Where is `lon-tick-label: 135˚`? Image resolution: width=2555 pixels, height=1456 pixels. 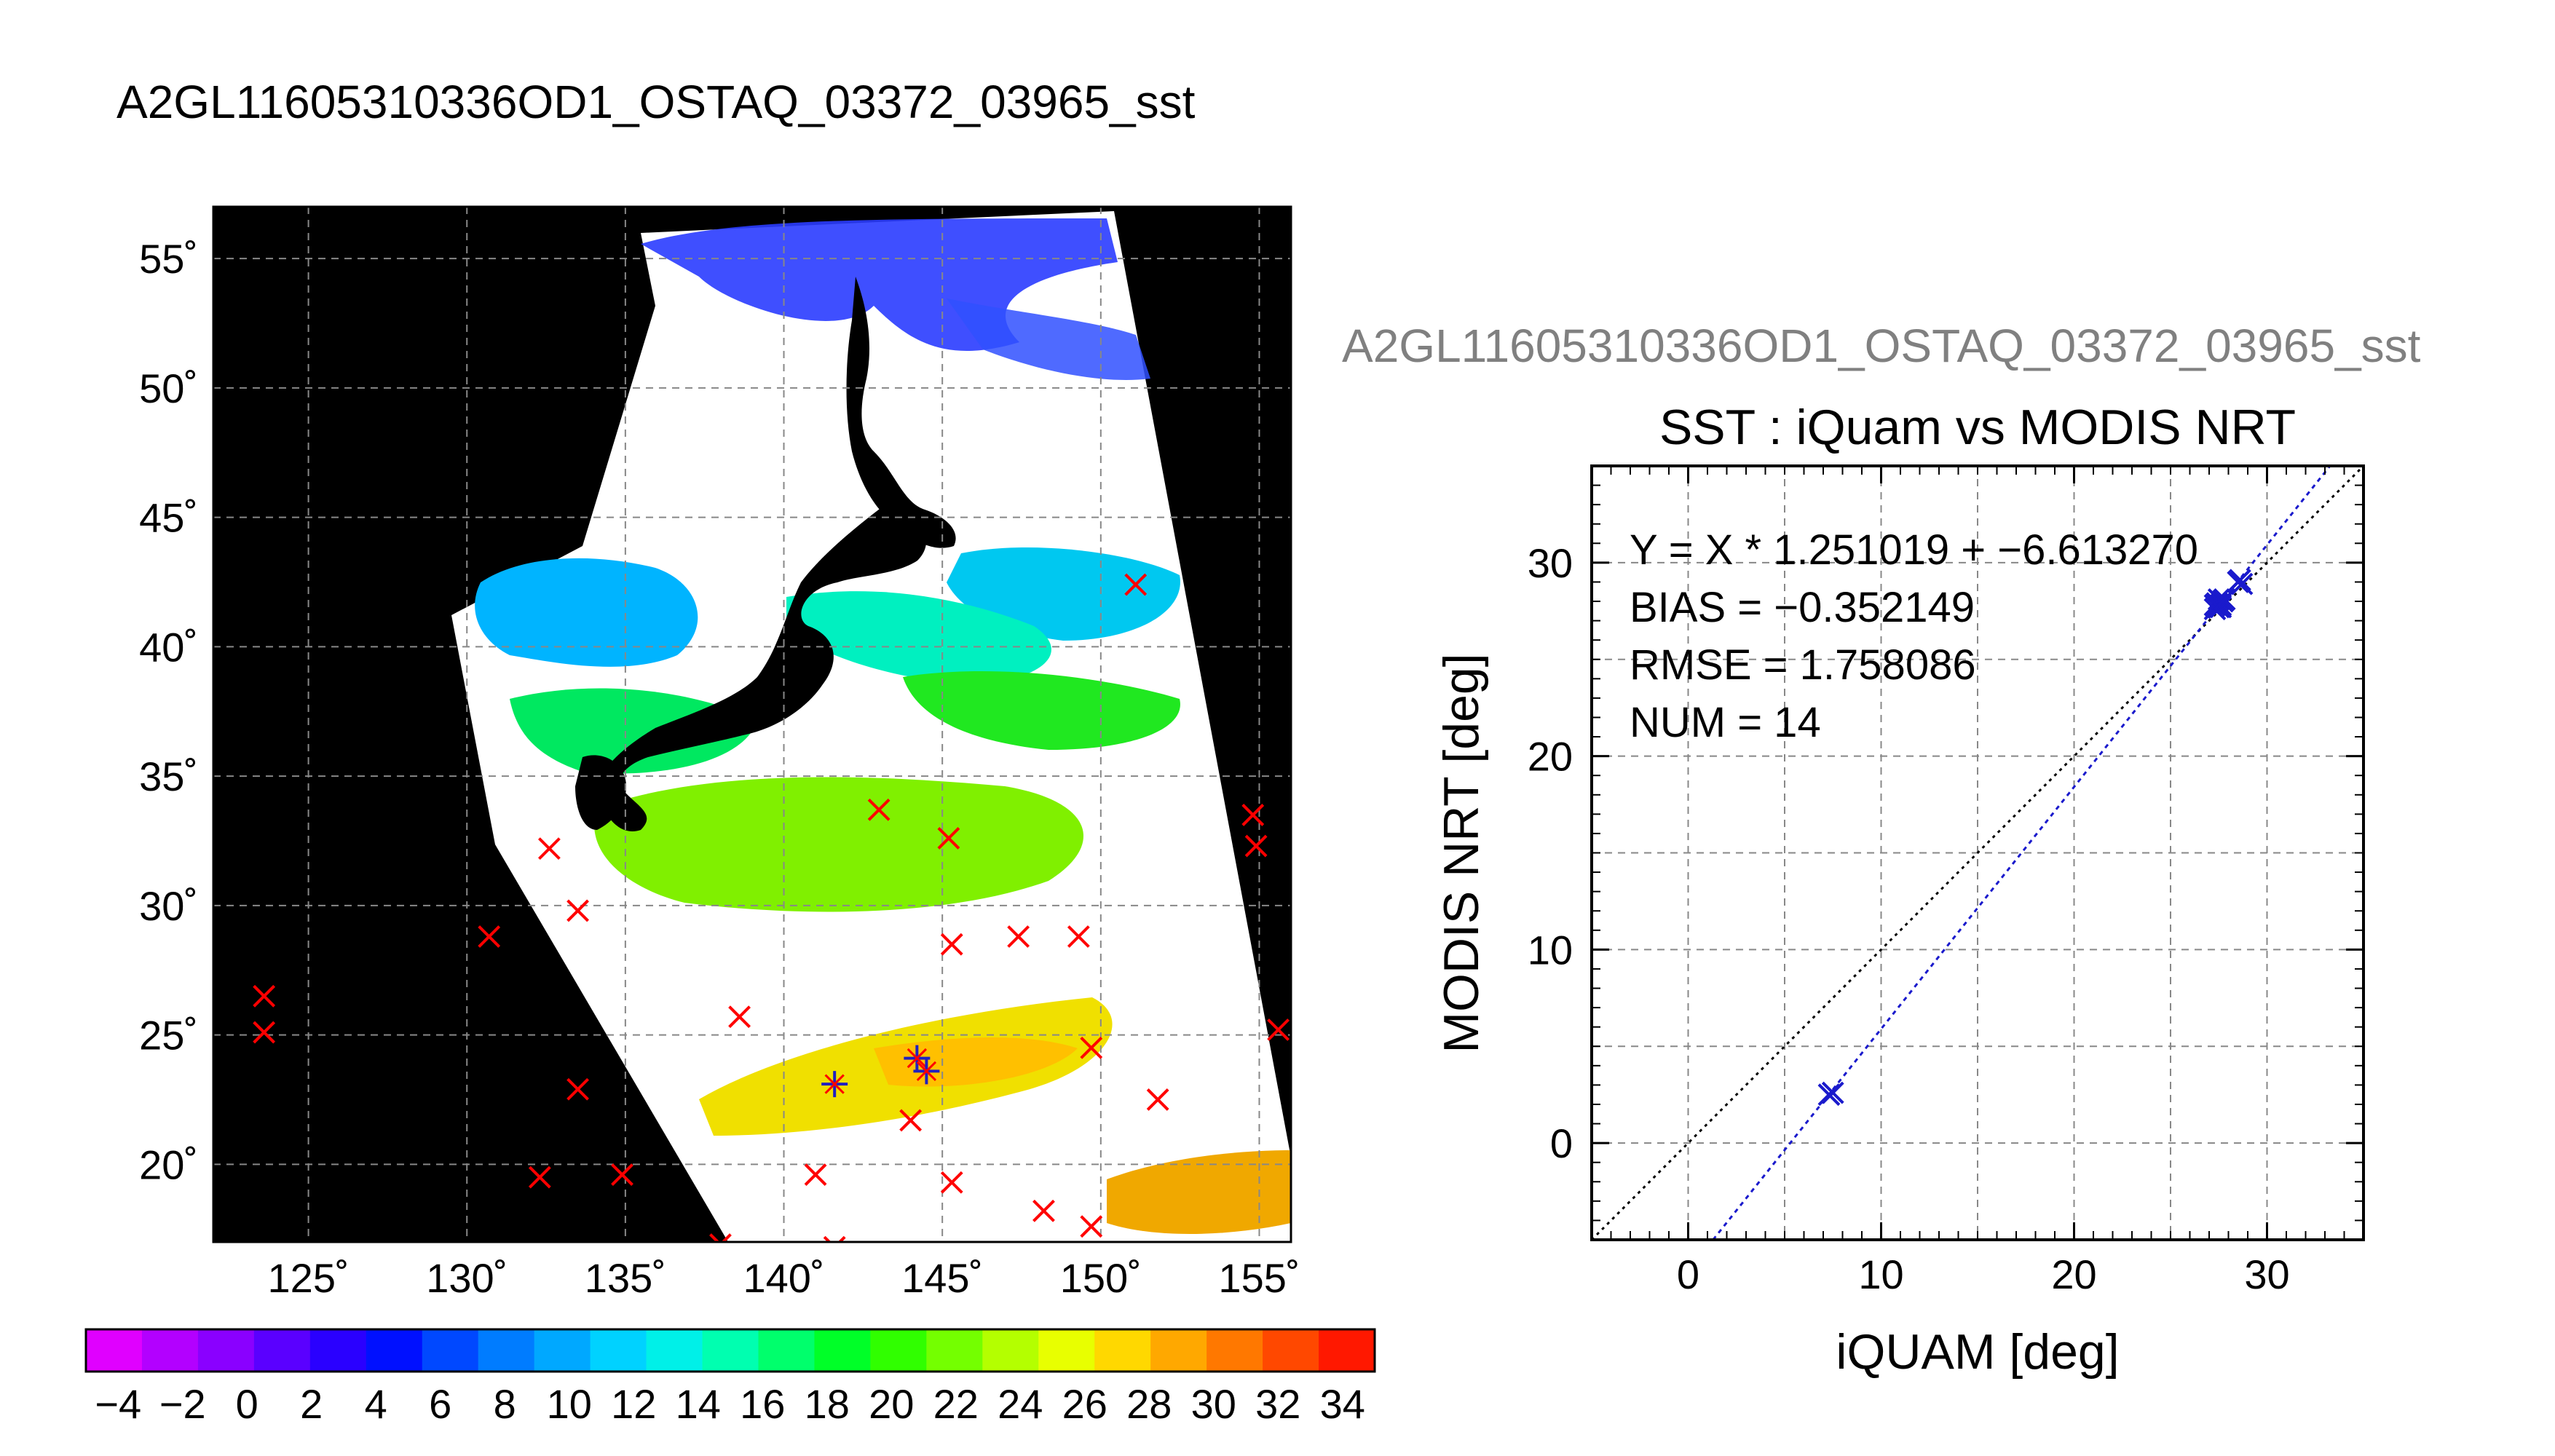 lon-tick-label: 135˚ is located at coordinates (625, 1278).